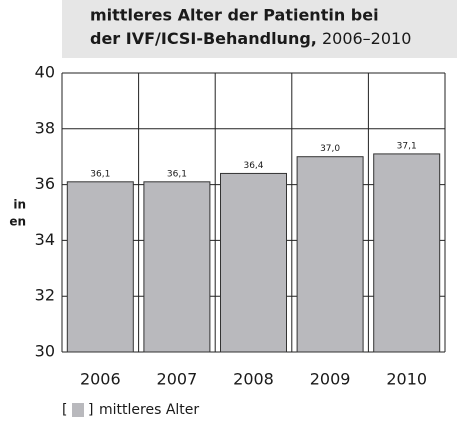  What do you see at coordinates (64, 410) in the screenshot?
I see `legend-bracket: [` at bounding box center [64, 410].